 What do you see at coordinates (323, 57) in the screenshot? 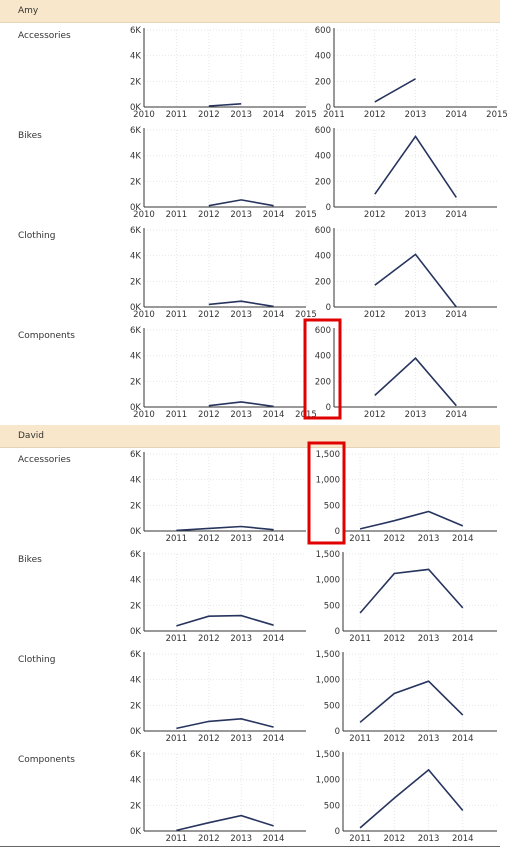
I see `y-tick-label: 400` at bounding box center [323, 57].